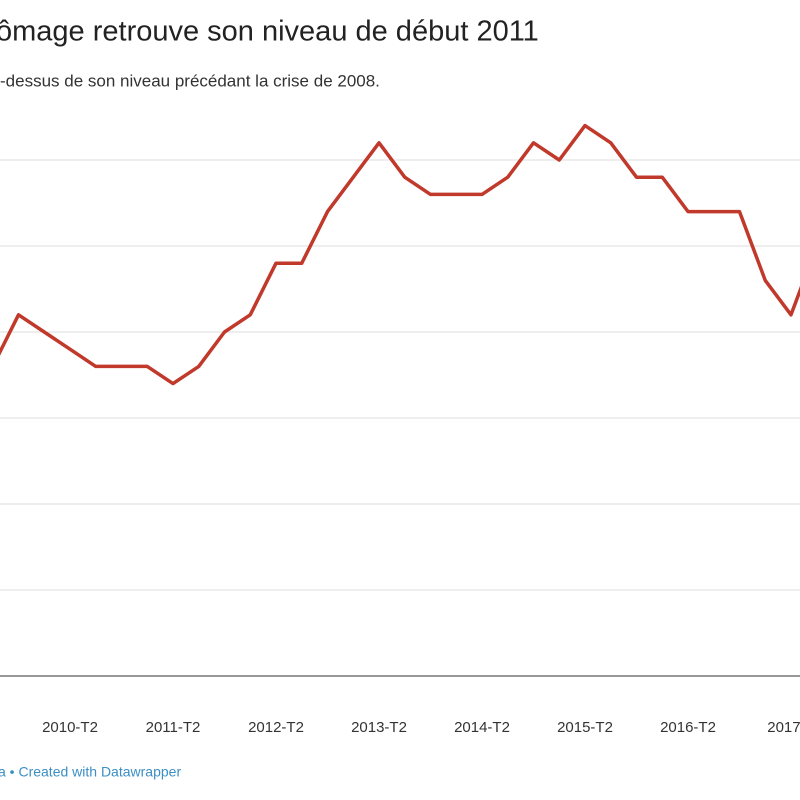  What do you see at coordinates (269, 32) in the screenshot?
I see `chart-title: ômage retrouve son niveau de début 2011` at bounding box center [269, 32].